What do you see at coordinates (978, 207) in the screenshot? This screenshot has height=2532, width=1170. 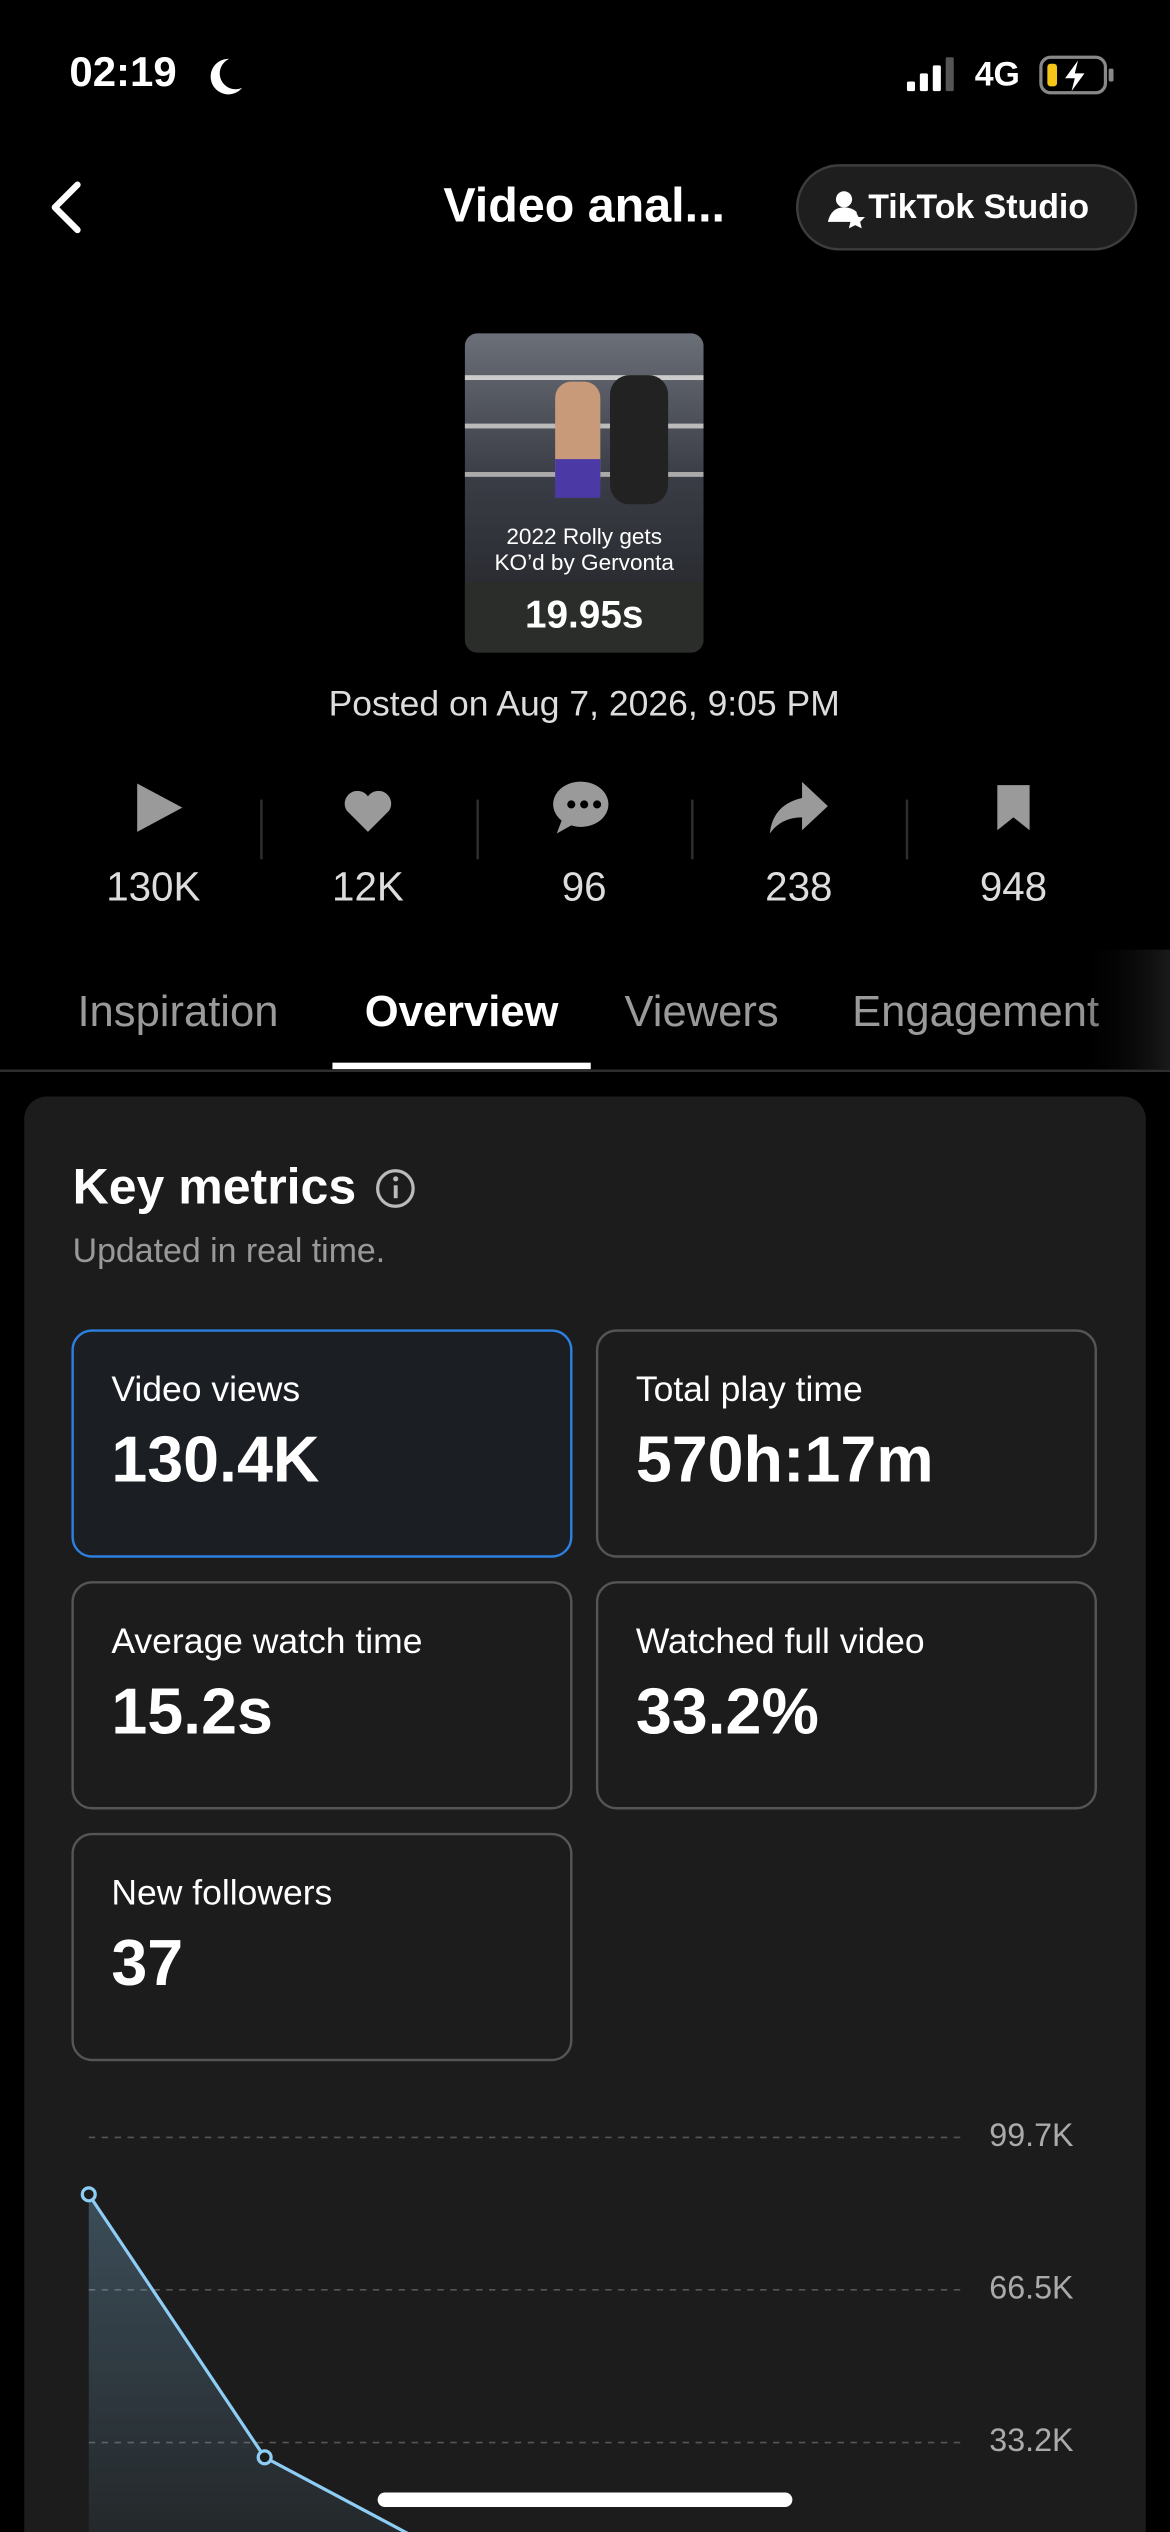 I see `studio-button-label: TikTok Studio` at bounding box center [978, 207].